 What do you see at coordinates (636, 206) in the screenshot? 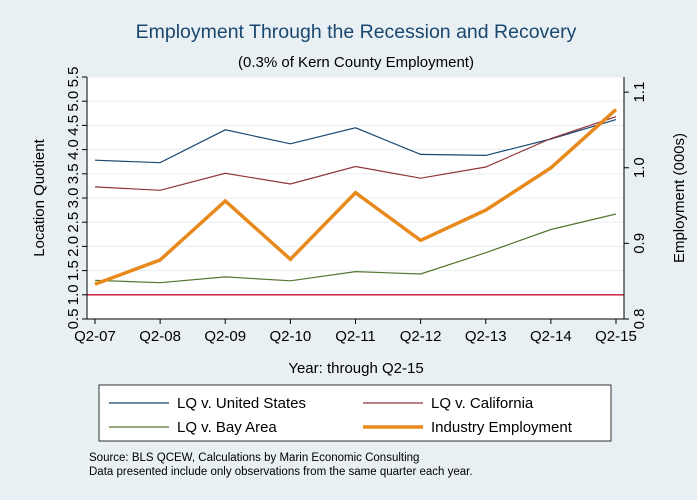
I see `y-axis-right-ticks: 0.8 0.9 1.0 1.1` at bounding box center [636, 206].